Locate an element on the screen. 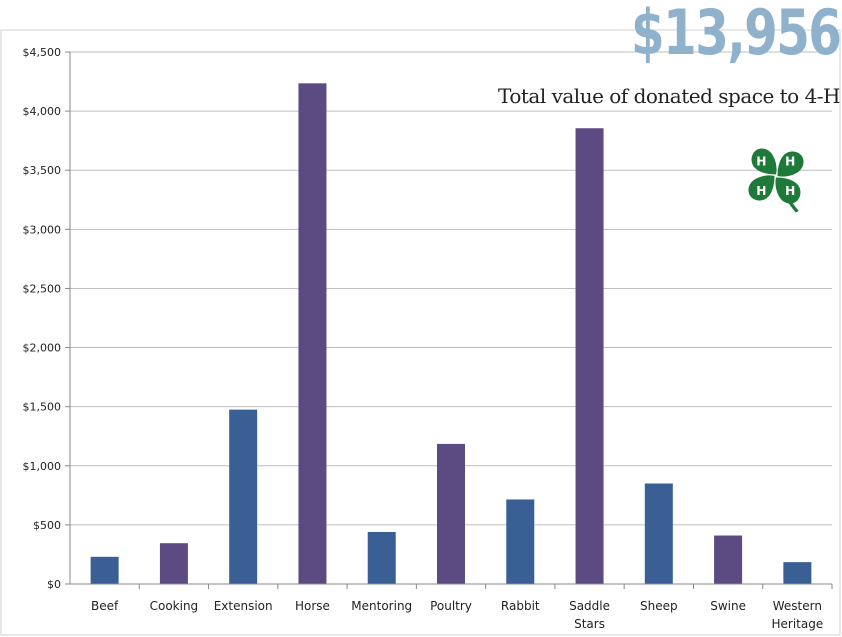 This screenshot has height=637, width=842. y-tick-label: $3,000 is located at coordinates (42, 229).